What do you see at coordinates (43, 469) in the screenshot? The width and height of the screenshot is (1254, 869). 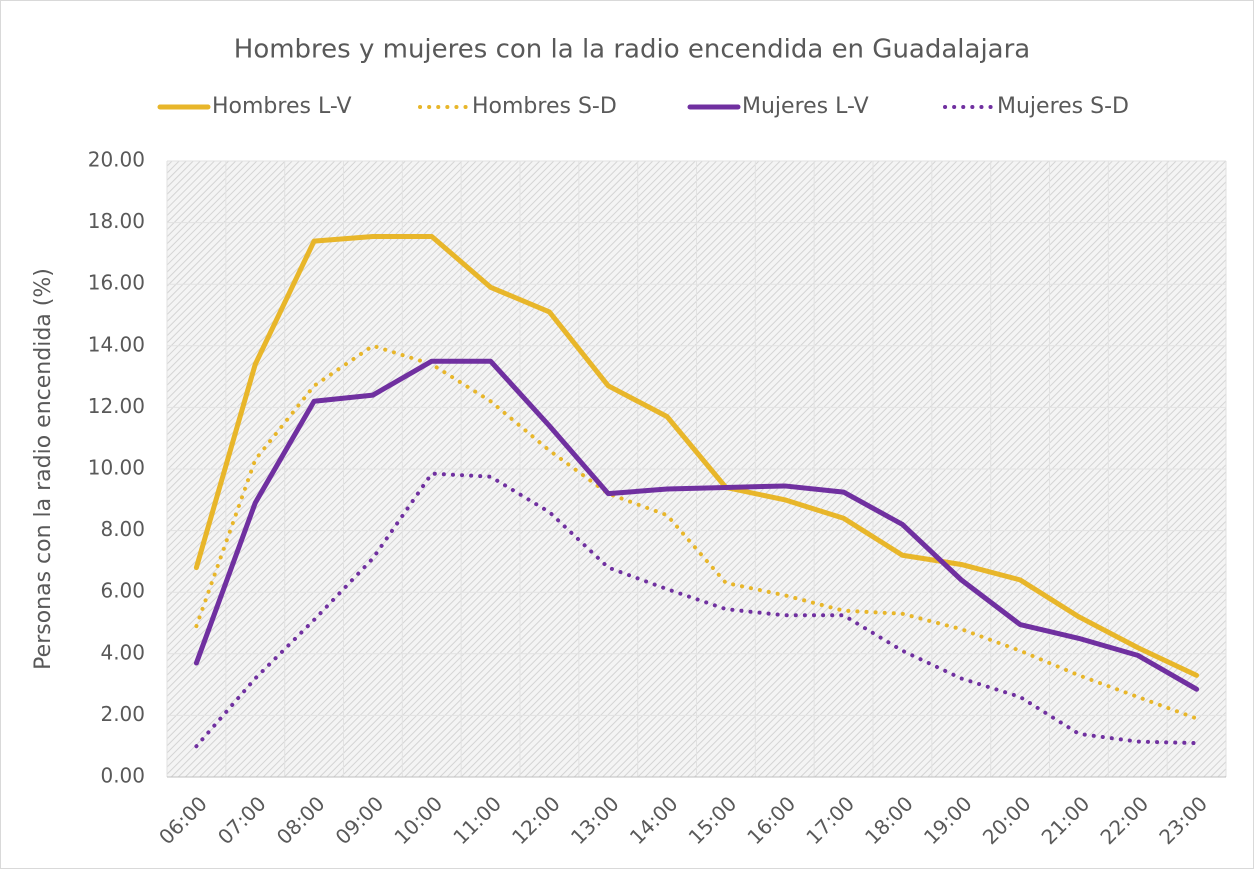 I see `y-axis-label: Personas con la radio encendida (%)` at bounding box center [43, 469].